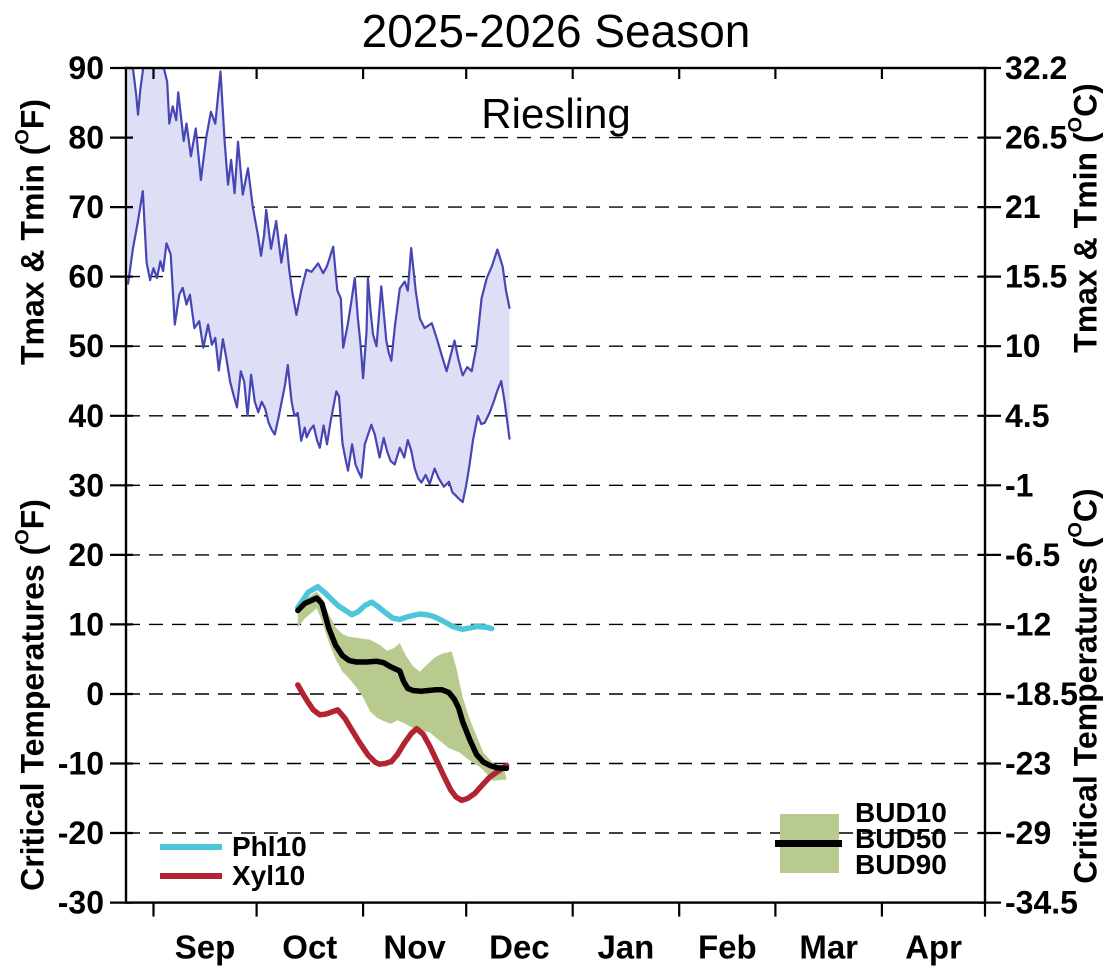 This screenshot has height=970, width=1112. I want to click on series-bud50, so click(402, 683).